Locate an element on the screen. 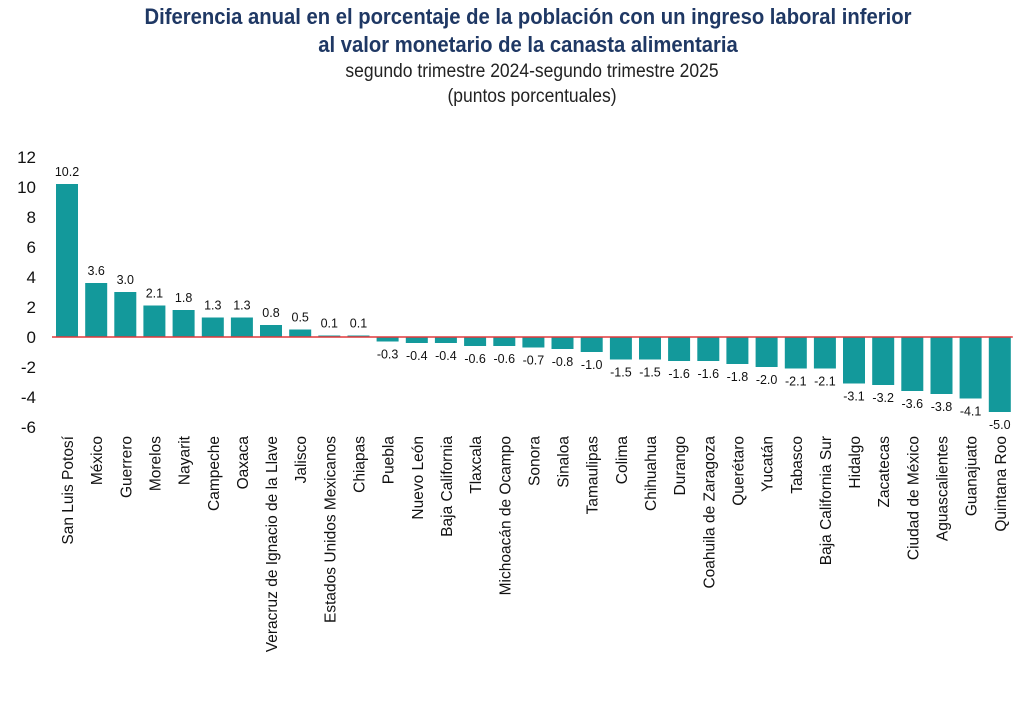 Image resolution: width=1024 pixels, height=719 pixels. y-axis: 12 10 8 6 4 2 0 -2 -4 -6 is located at coordinates (26, 292).